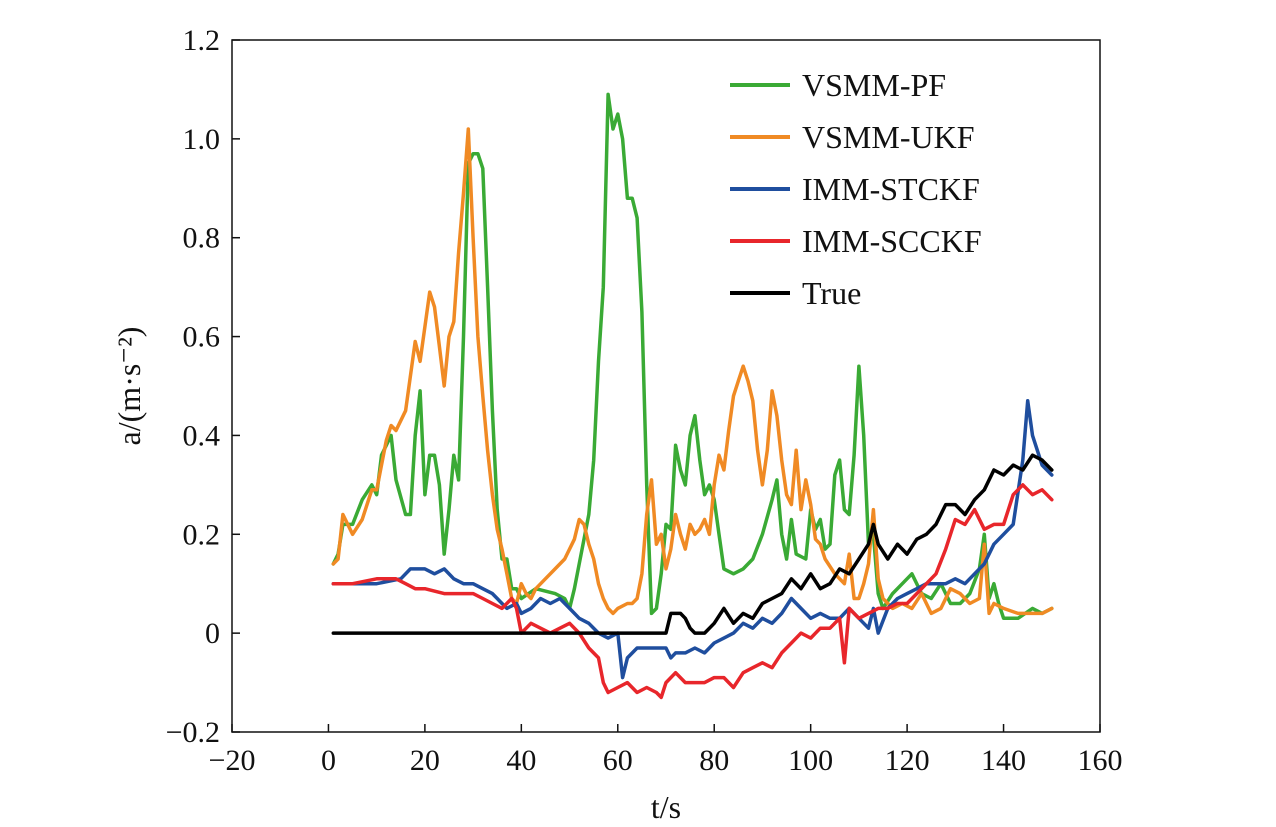 This screenshot has width=1276, height=827. I want to click on x-tick-label: 80, so click(714, 760).